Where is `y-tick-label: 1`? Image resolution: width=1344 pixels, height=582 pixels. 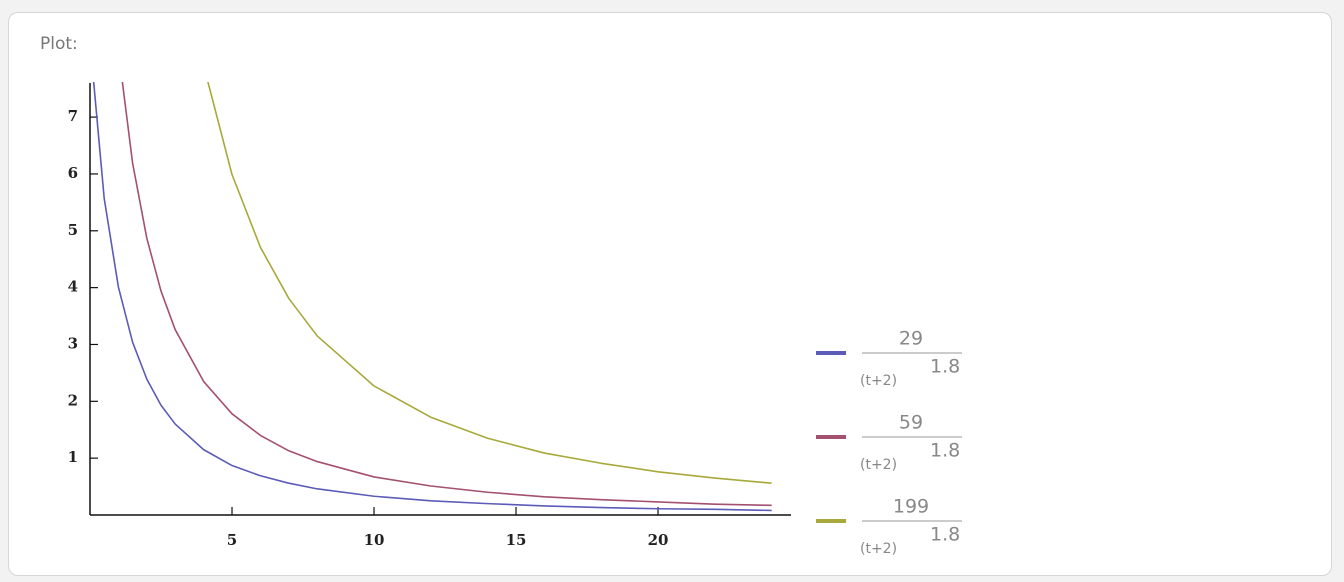
y-tick-label: 1 is located at coordinates (73, 457).